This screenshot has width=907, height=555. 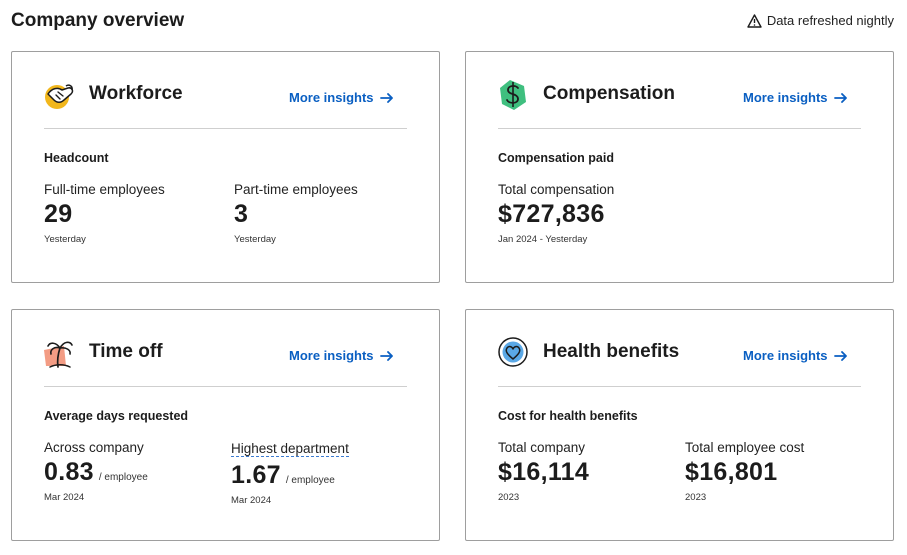 What do you see at coordinates (104, 189) in the screenshot?
I see `metric-label: Full-time employees` at bounding box center [104, 189].